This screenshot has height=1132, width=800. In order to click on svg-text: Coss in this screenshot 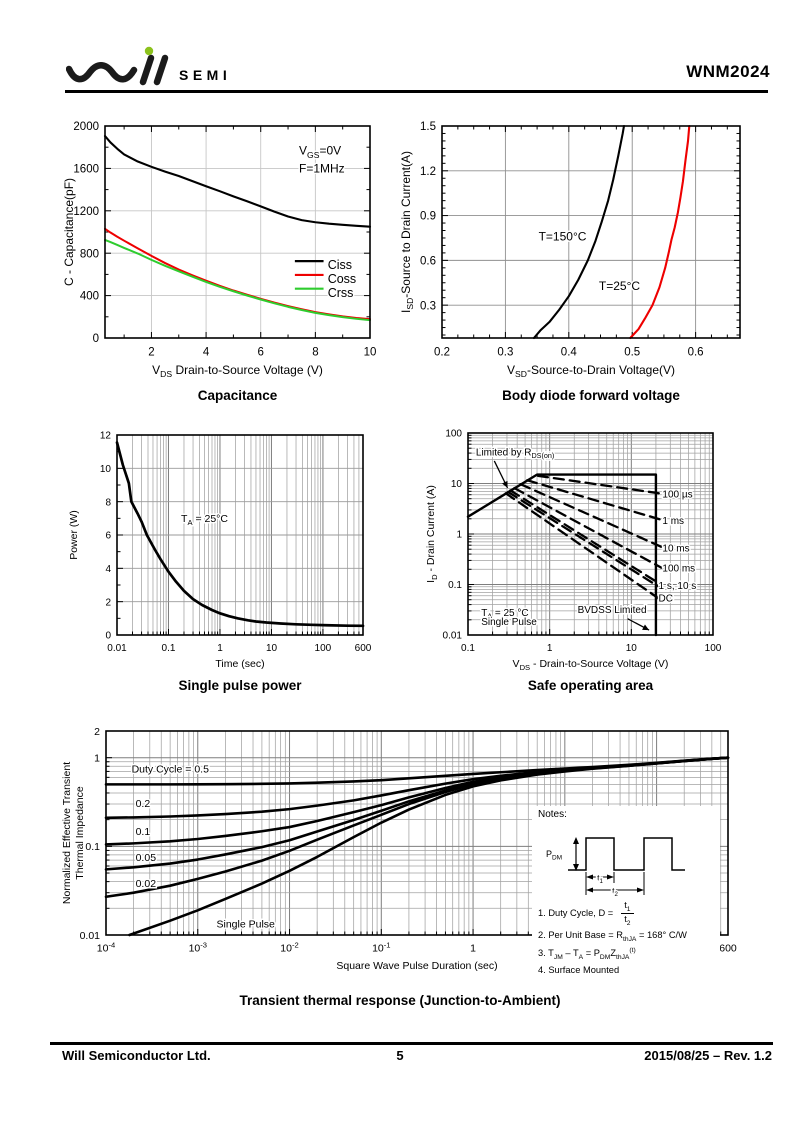, I will do `click(342, 279)`.